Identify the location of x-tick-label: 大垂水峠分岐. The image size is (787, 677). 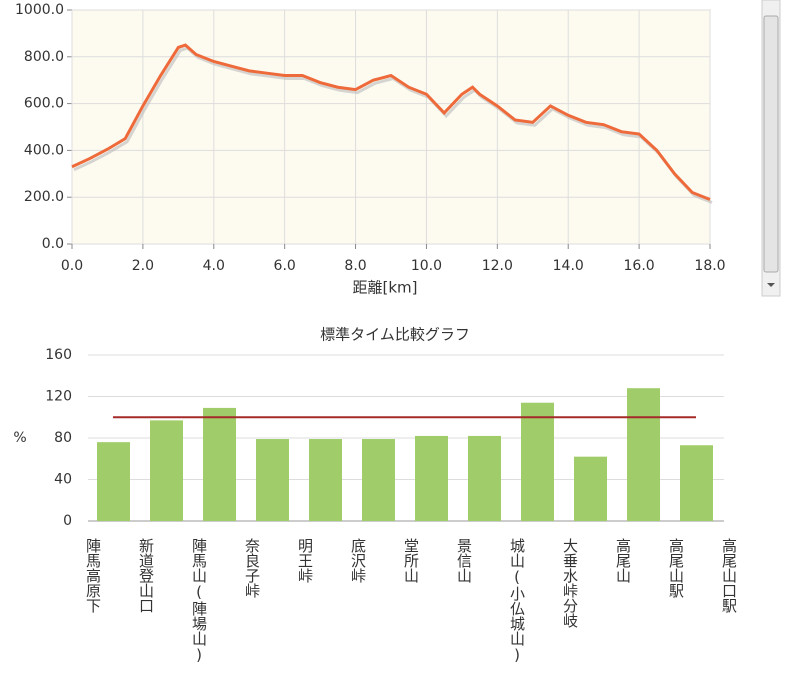
(570, 583).